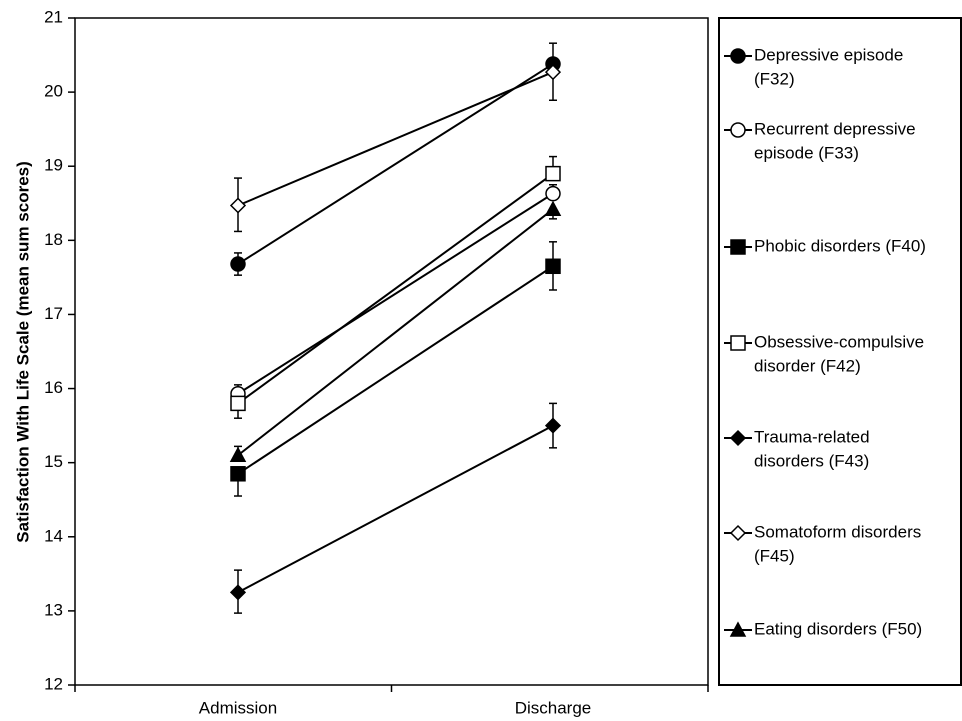 The image size is (962, 721). Describe the element at coordinates (806, 152) in the screenshot. I see `legend-label: episode (F33)` at that location.